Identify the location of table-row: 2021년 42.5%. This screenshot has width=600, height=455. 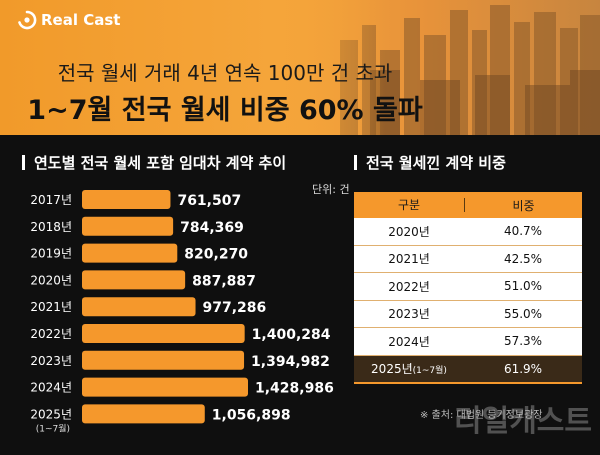
(468, 259).